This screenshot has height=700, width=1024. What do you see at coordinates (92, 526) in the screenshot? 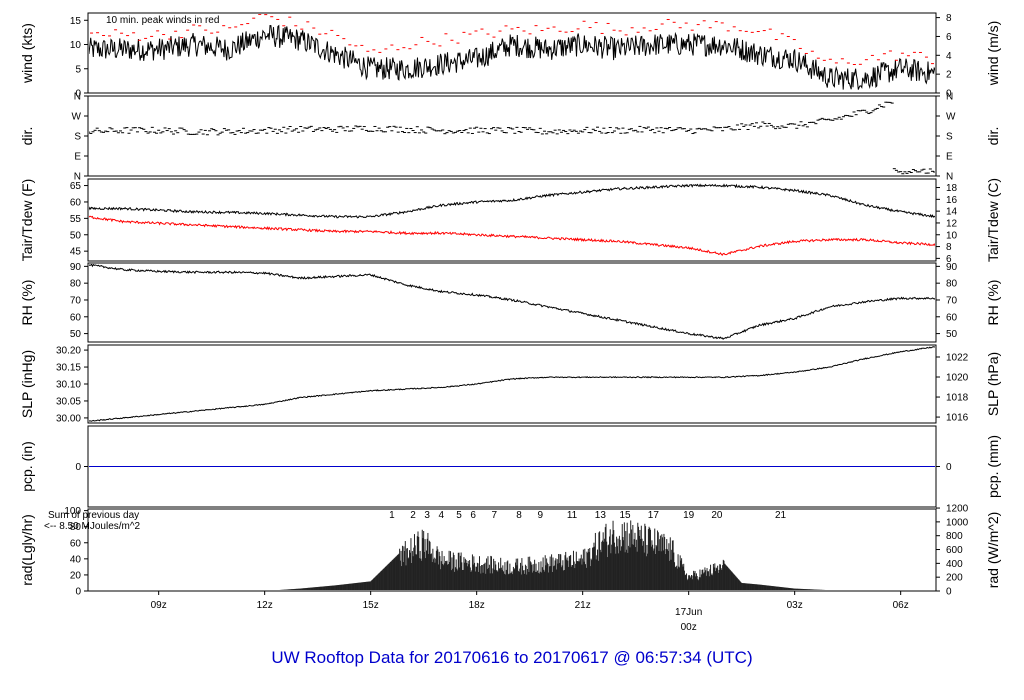
I see `radiation-sum-value: <-- 8.50 MJoules/m^2` at bounding box center [92, 526].